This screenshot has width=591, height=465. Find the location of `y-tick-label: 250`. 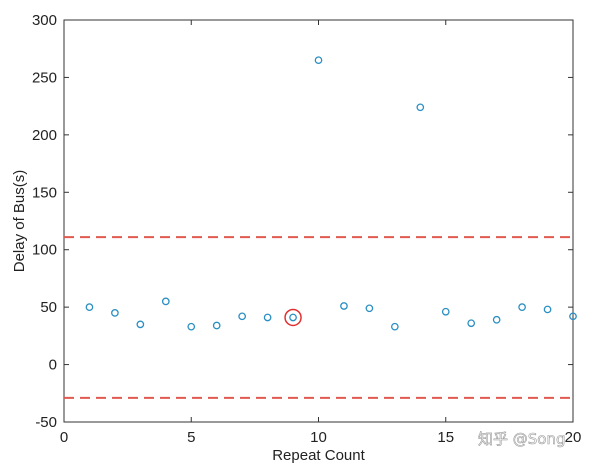

y-tick-label: 250 is located at coordinates (44, 77).